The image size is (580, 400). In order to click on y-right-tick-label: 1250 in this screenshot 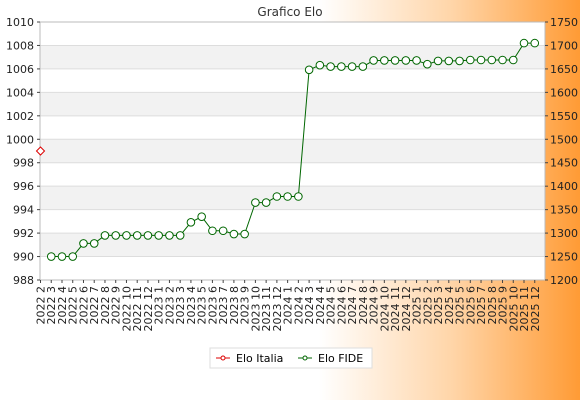, I will do `click(564, 257)`.